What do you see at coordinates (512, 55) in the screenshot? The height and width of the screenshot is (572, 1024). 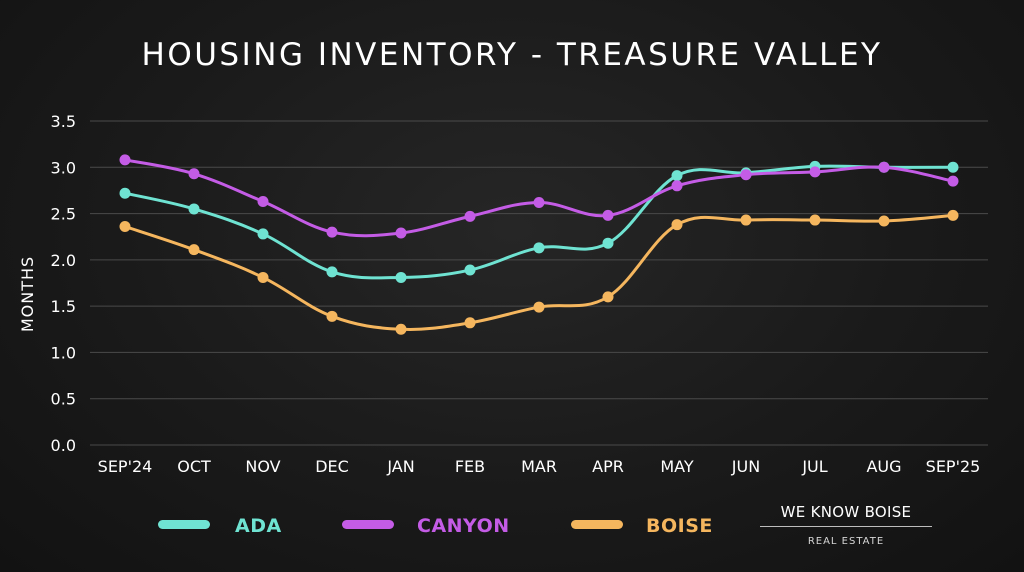 I see `chart-title: HOUSING INVENTORY - TREASURE VALLEY` at bounding box center [512, 55].